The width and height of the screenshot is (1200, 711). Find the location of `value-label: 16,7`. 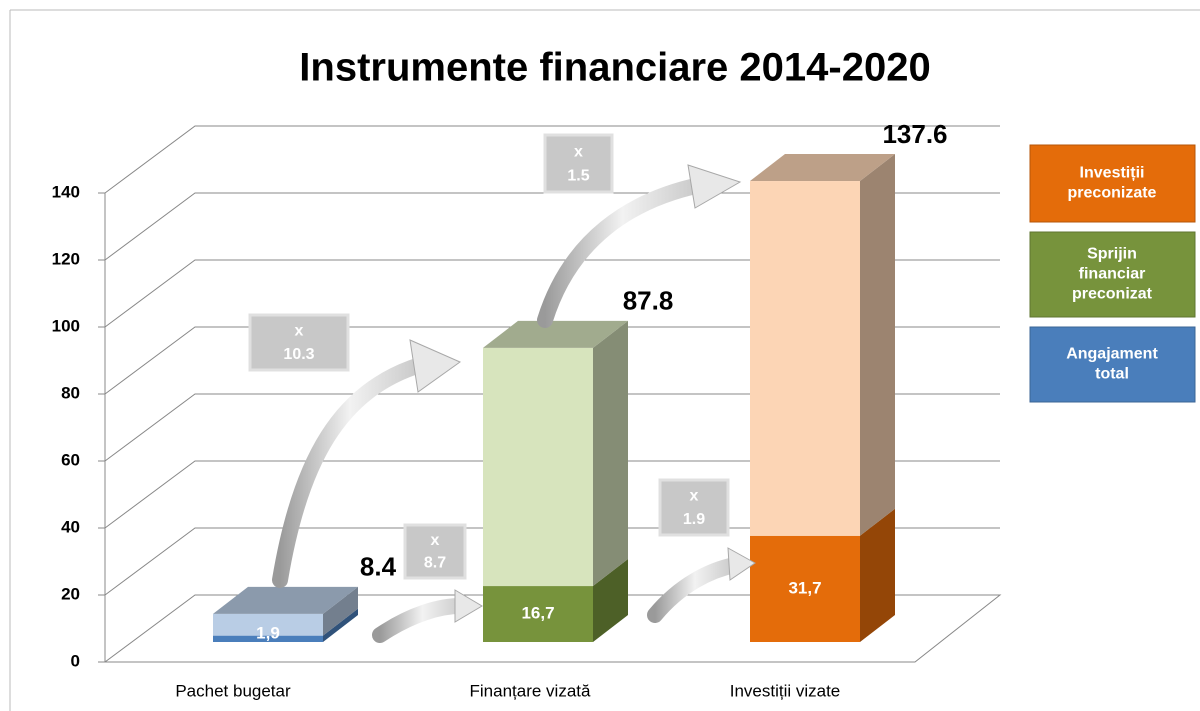

value-label: 16,7 is located at coordinates (537, 613).